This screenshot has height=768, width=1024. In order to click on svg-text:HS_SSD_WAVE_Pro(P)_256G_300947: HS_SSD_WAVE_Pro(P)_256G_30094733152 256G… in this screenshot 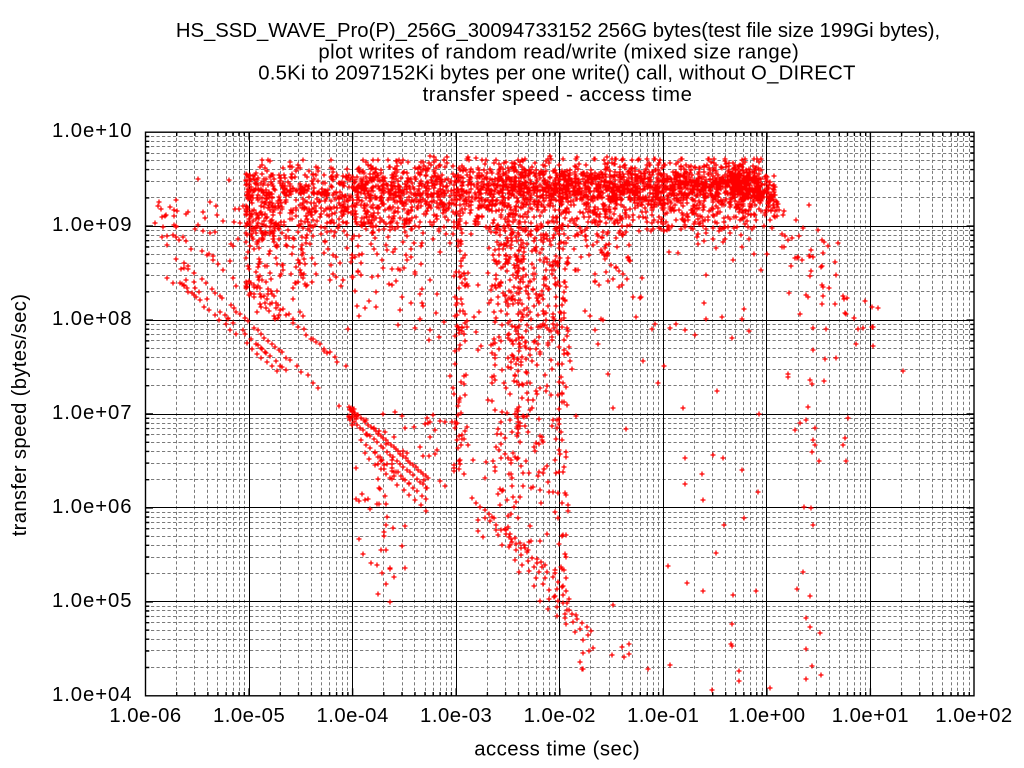, I will do `click(558, 31)`.